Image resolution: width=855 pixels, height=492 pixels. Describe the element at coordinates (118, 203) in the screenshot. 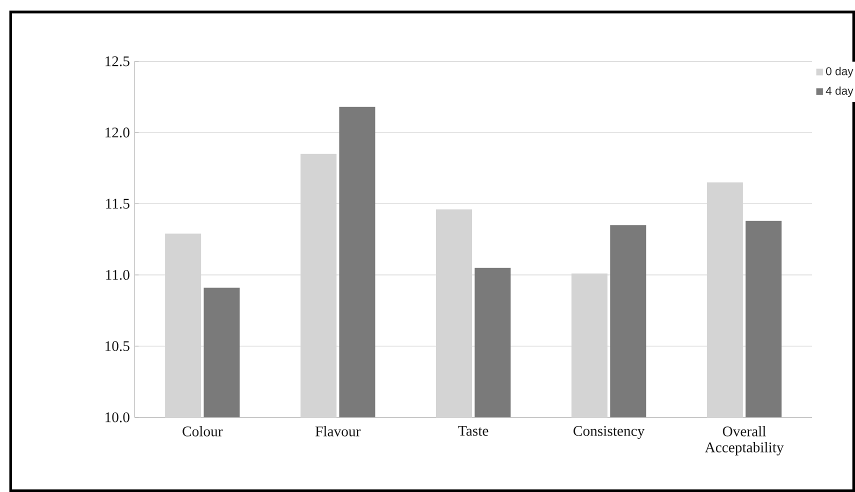

I see `y-tick-label: 11.5` at that location.